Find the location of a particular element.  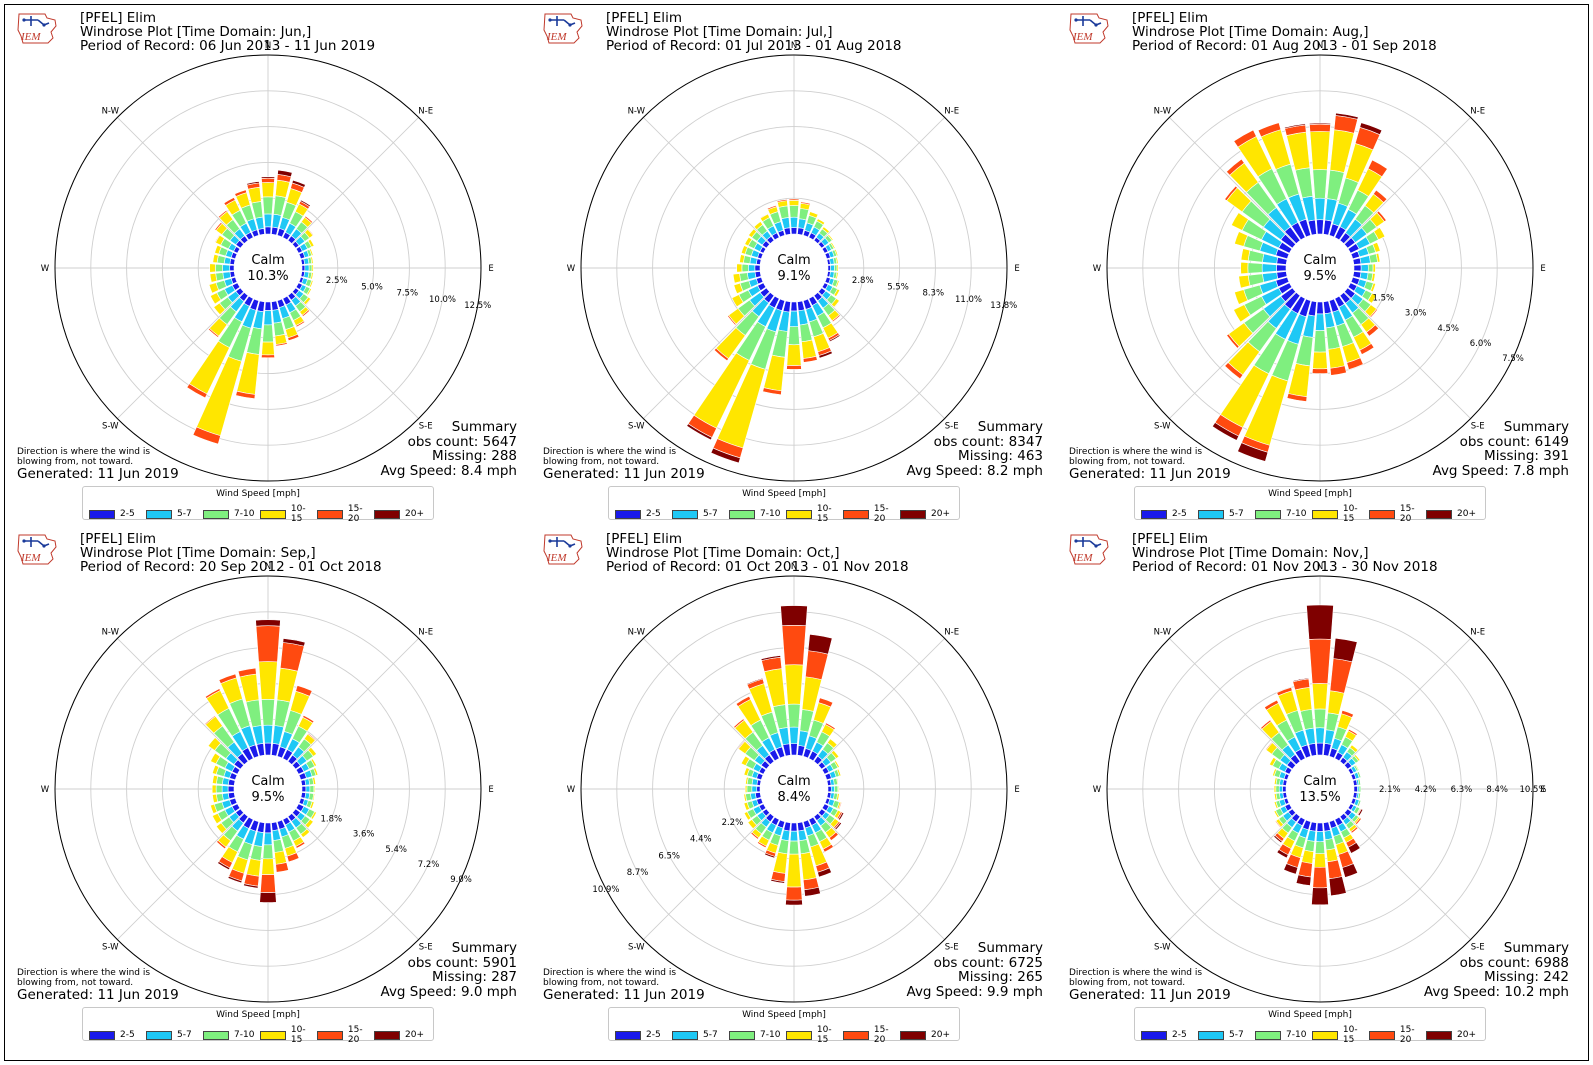

radial-tick-label: 2.2% is located at coordinates (733, 823).